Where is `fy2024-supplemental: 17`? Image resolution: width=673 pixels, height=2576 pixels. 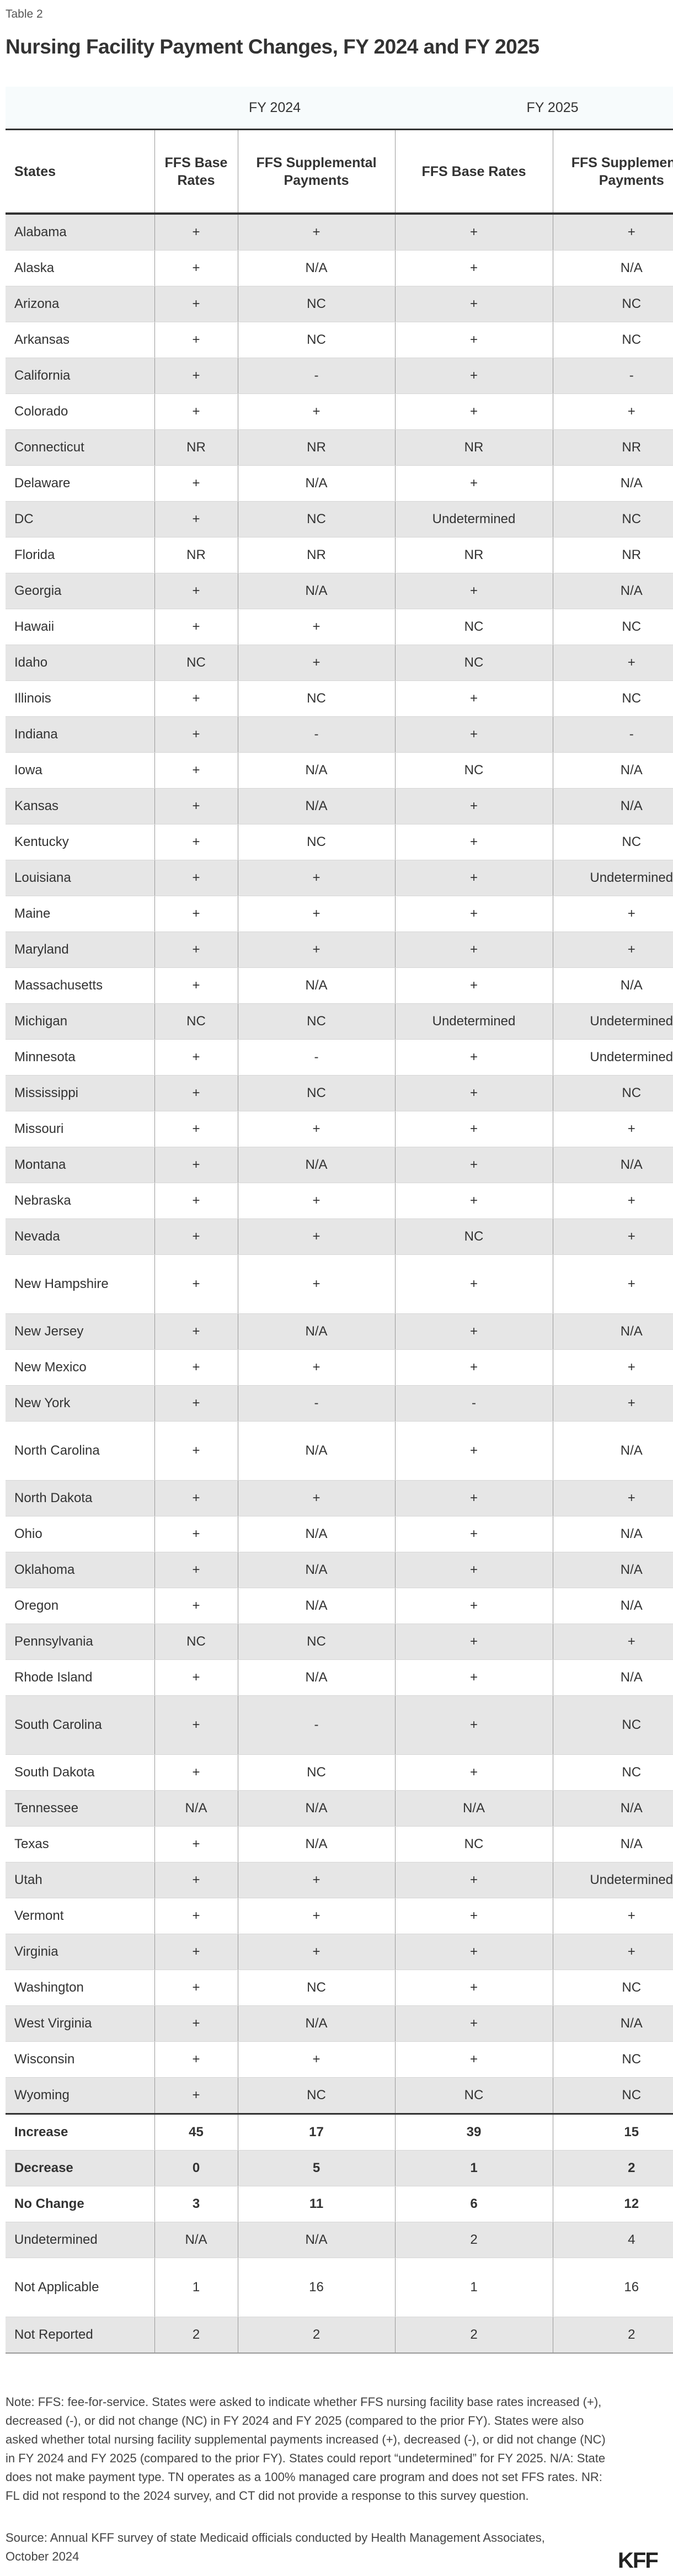 fy2024-supplemental: 17 is located at coordinates (316, 2132).